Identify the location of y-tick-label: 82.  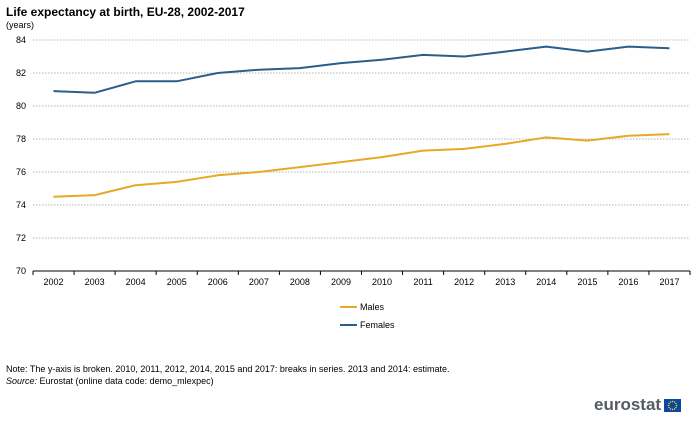
(21, 73).